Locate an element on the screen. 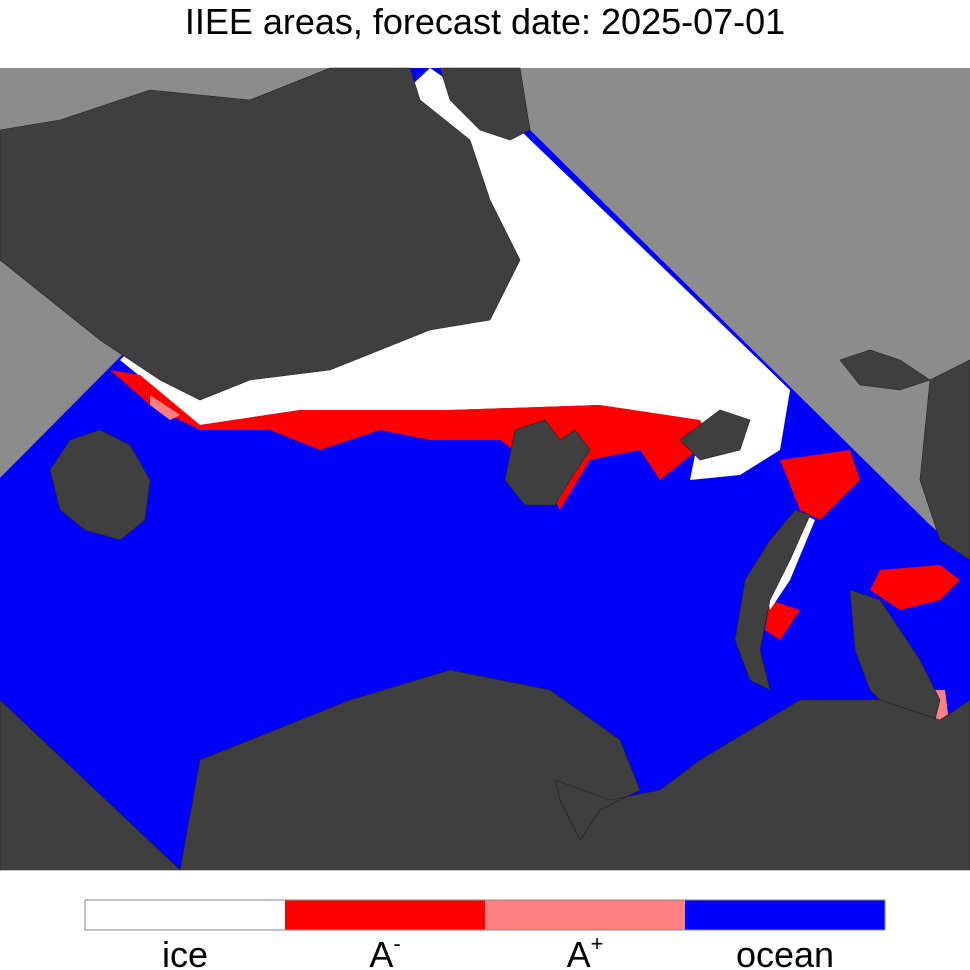  legend-label: ocean is located at coordinates (785, 952).